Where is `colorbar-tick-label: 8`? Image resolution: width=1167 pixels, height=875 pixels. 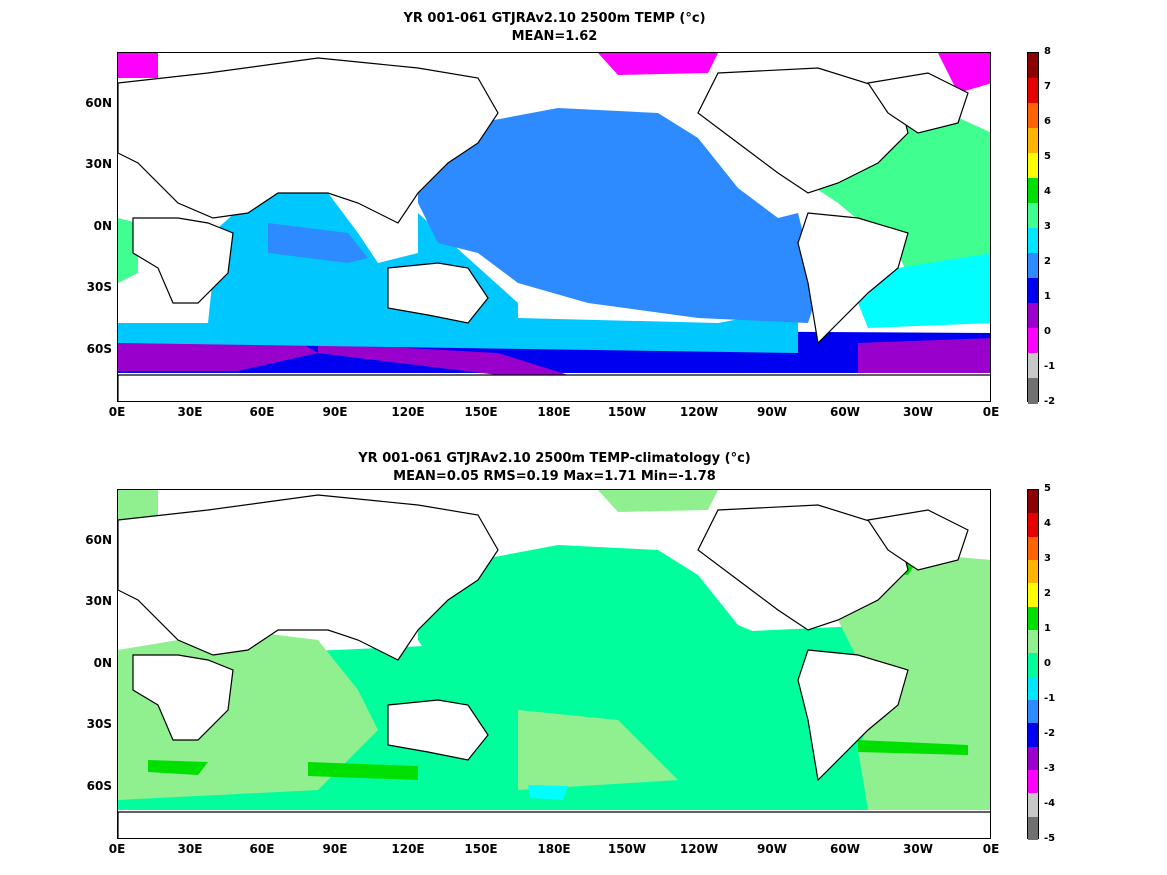
colorbar-tick-label: 8 is located at coordinates (1047, 51).